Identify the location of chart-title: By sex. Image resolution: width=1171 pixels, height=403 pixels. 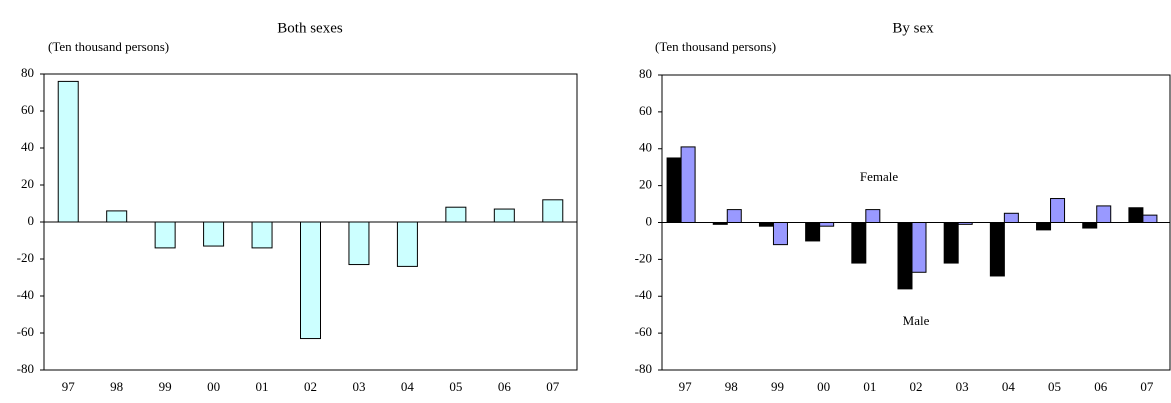
(913, 28).